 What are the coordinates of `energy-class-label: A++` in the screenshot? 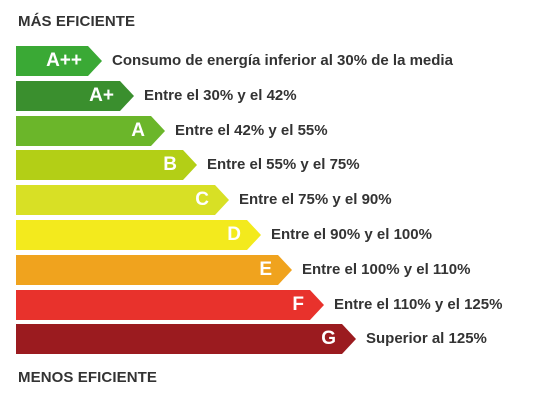 It's located at (64, 60).